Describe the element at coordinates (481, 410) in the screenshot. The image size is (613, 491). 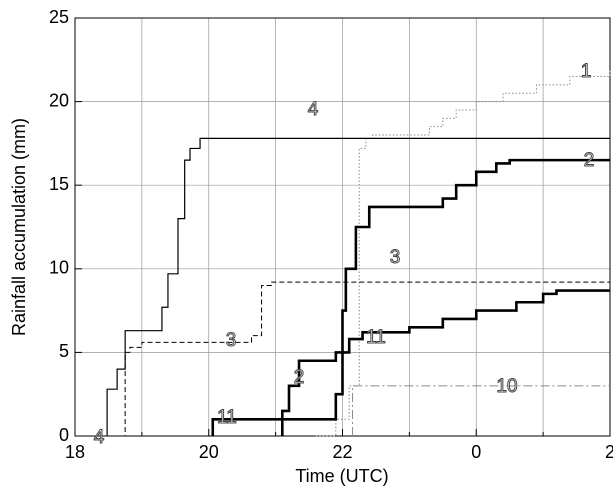
I see `series-line` at that location.